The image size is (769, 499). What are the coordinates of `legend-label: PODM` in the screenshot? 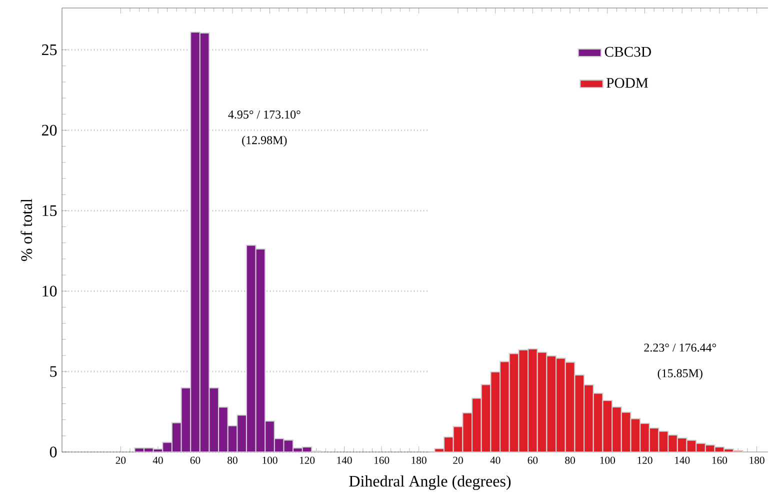 It's located at (627, 83).